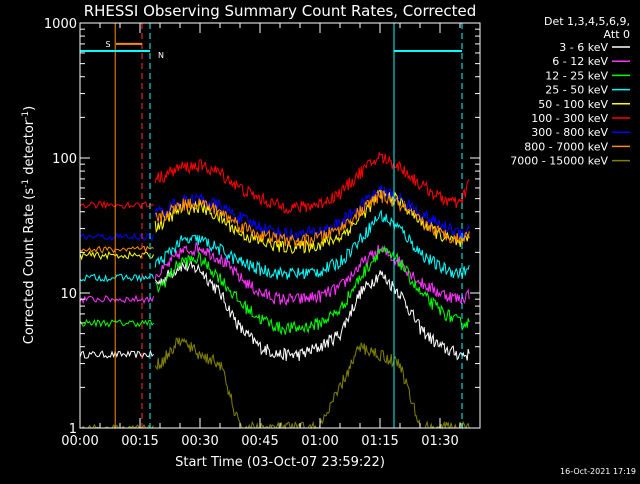  Describe the element at coordinates (580, 61) in the screenshot. I see `legend-label: 6 - 12 keV` at that location.